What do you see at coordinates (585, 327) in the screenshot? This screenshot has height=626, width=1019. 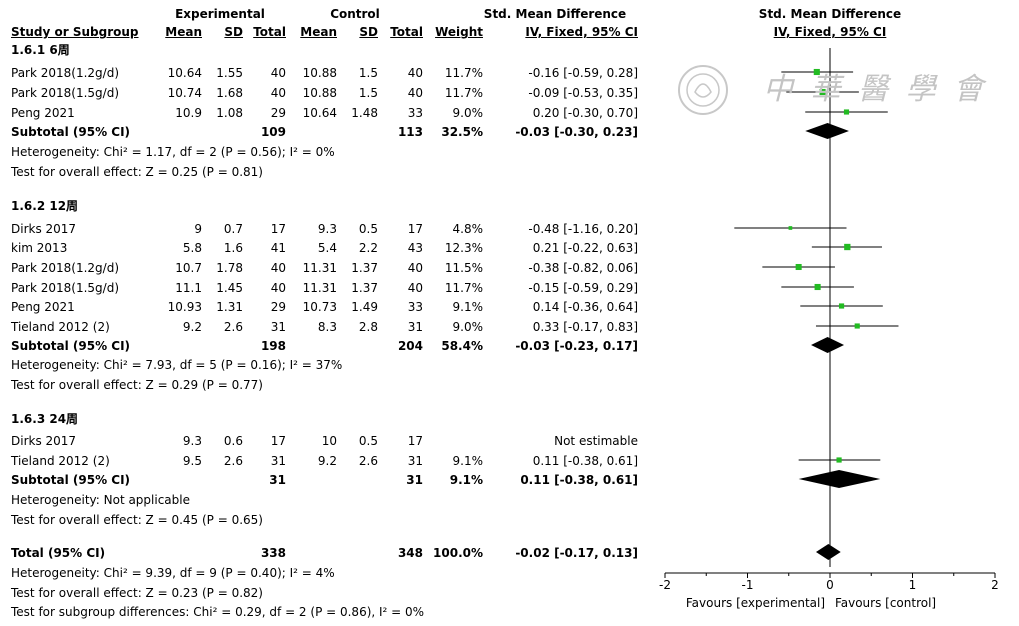 I see `study-ci: 0.33 [-0.17, 0.83]` at bounding box center [585, 327].